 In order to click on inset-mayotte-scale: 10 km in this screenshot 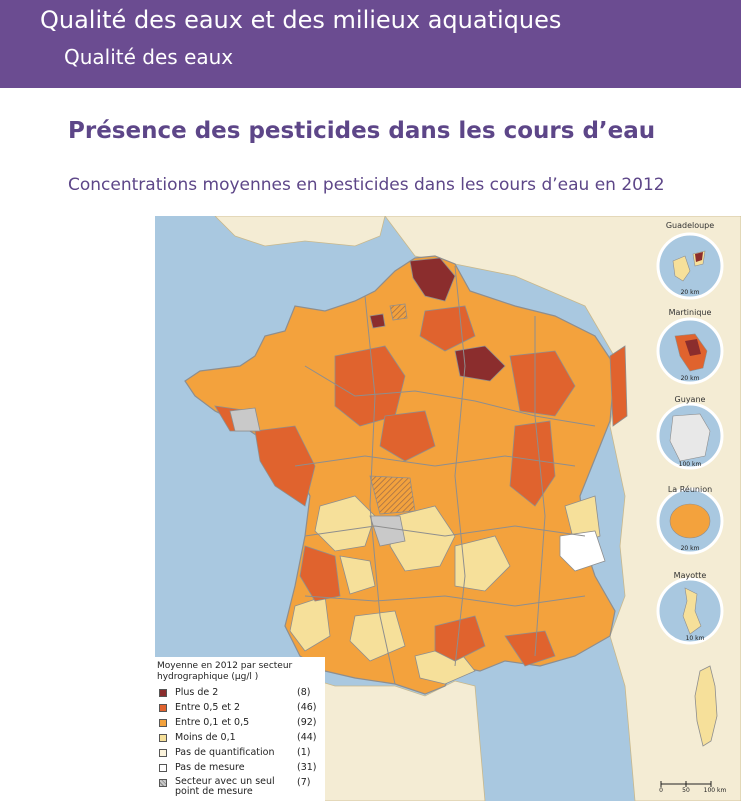, I will do `click(695, 638)`.